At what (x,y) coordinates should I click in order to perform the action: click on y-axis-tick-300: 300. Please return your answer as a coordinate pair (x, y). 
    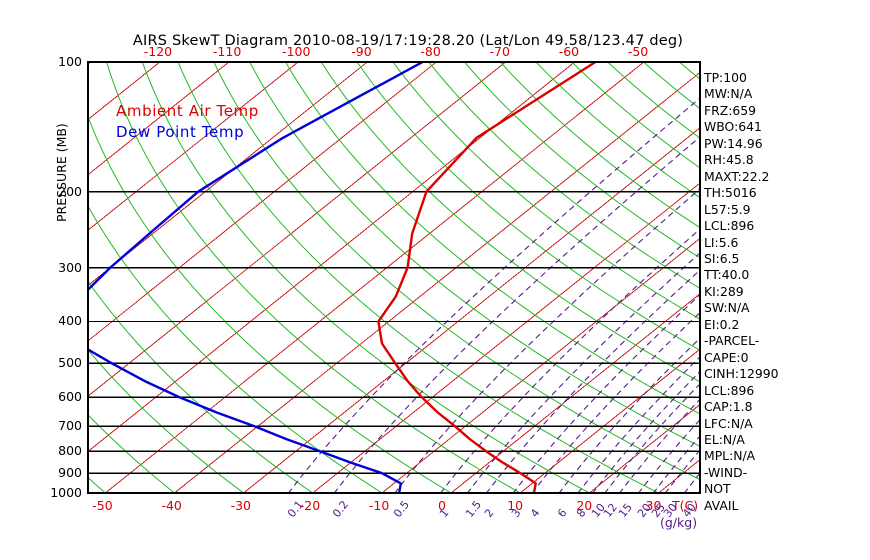
    Looking at the image, I should click on (70, 267).